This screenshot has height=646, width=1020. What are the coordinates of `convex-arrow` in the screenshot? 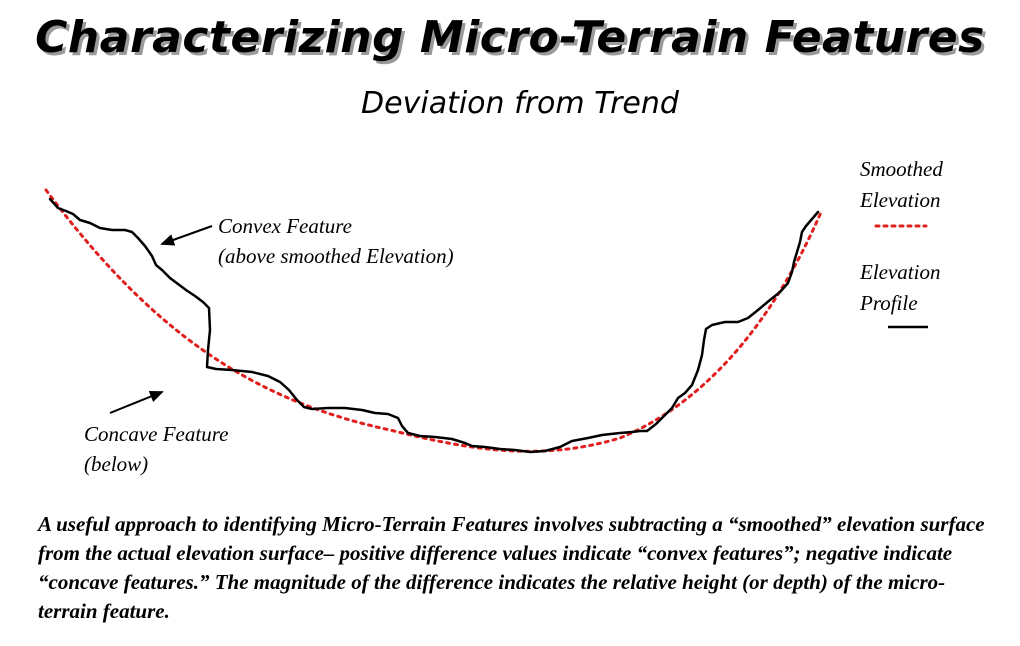 It's located at (186, 235).